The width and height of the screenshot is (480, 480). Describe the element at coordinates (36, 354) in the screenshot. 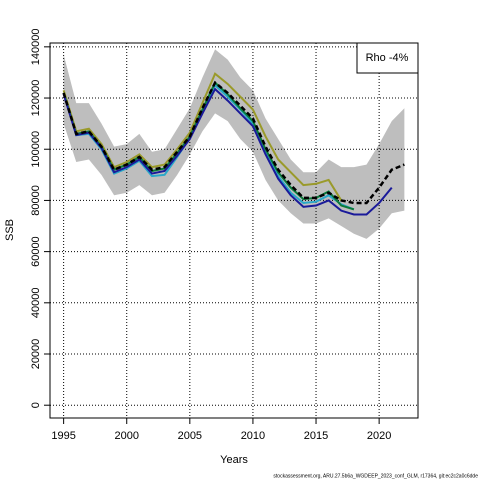

I see `y-tick-label: 20000` at that location.